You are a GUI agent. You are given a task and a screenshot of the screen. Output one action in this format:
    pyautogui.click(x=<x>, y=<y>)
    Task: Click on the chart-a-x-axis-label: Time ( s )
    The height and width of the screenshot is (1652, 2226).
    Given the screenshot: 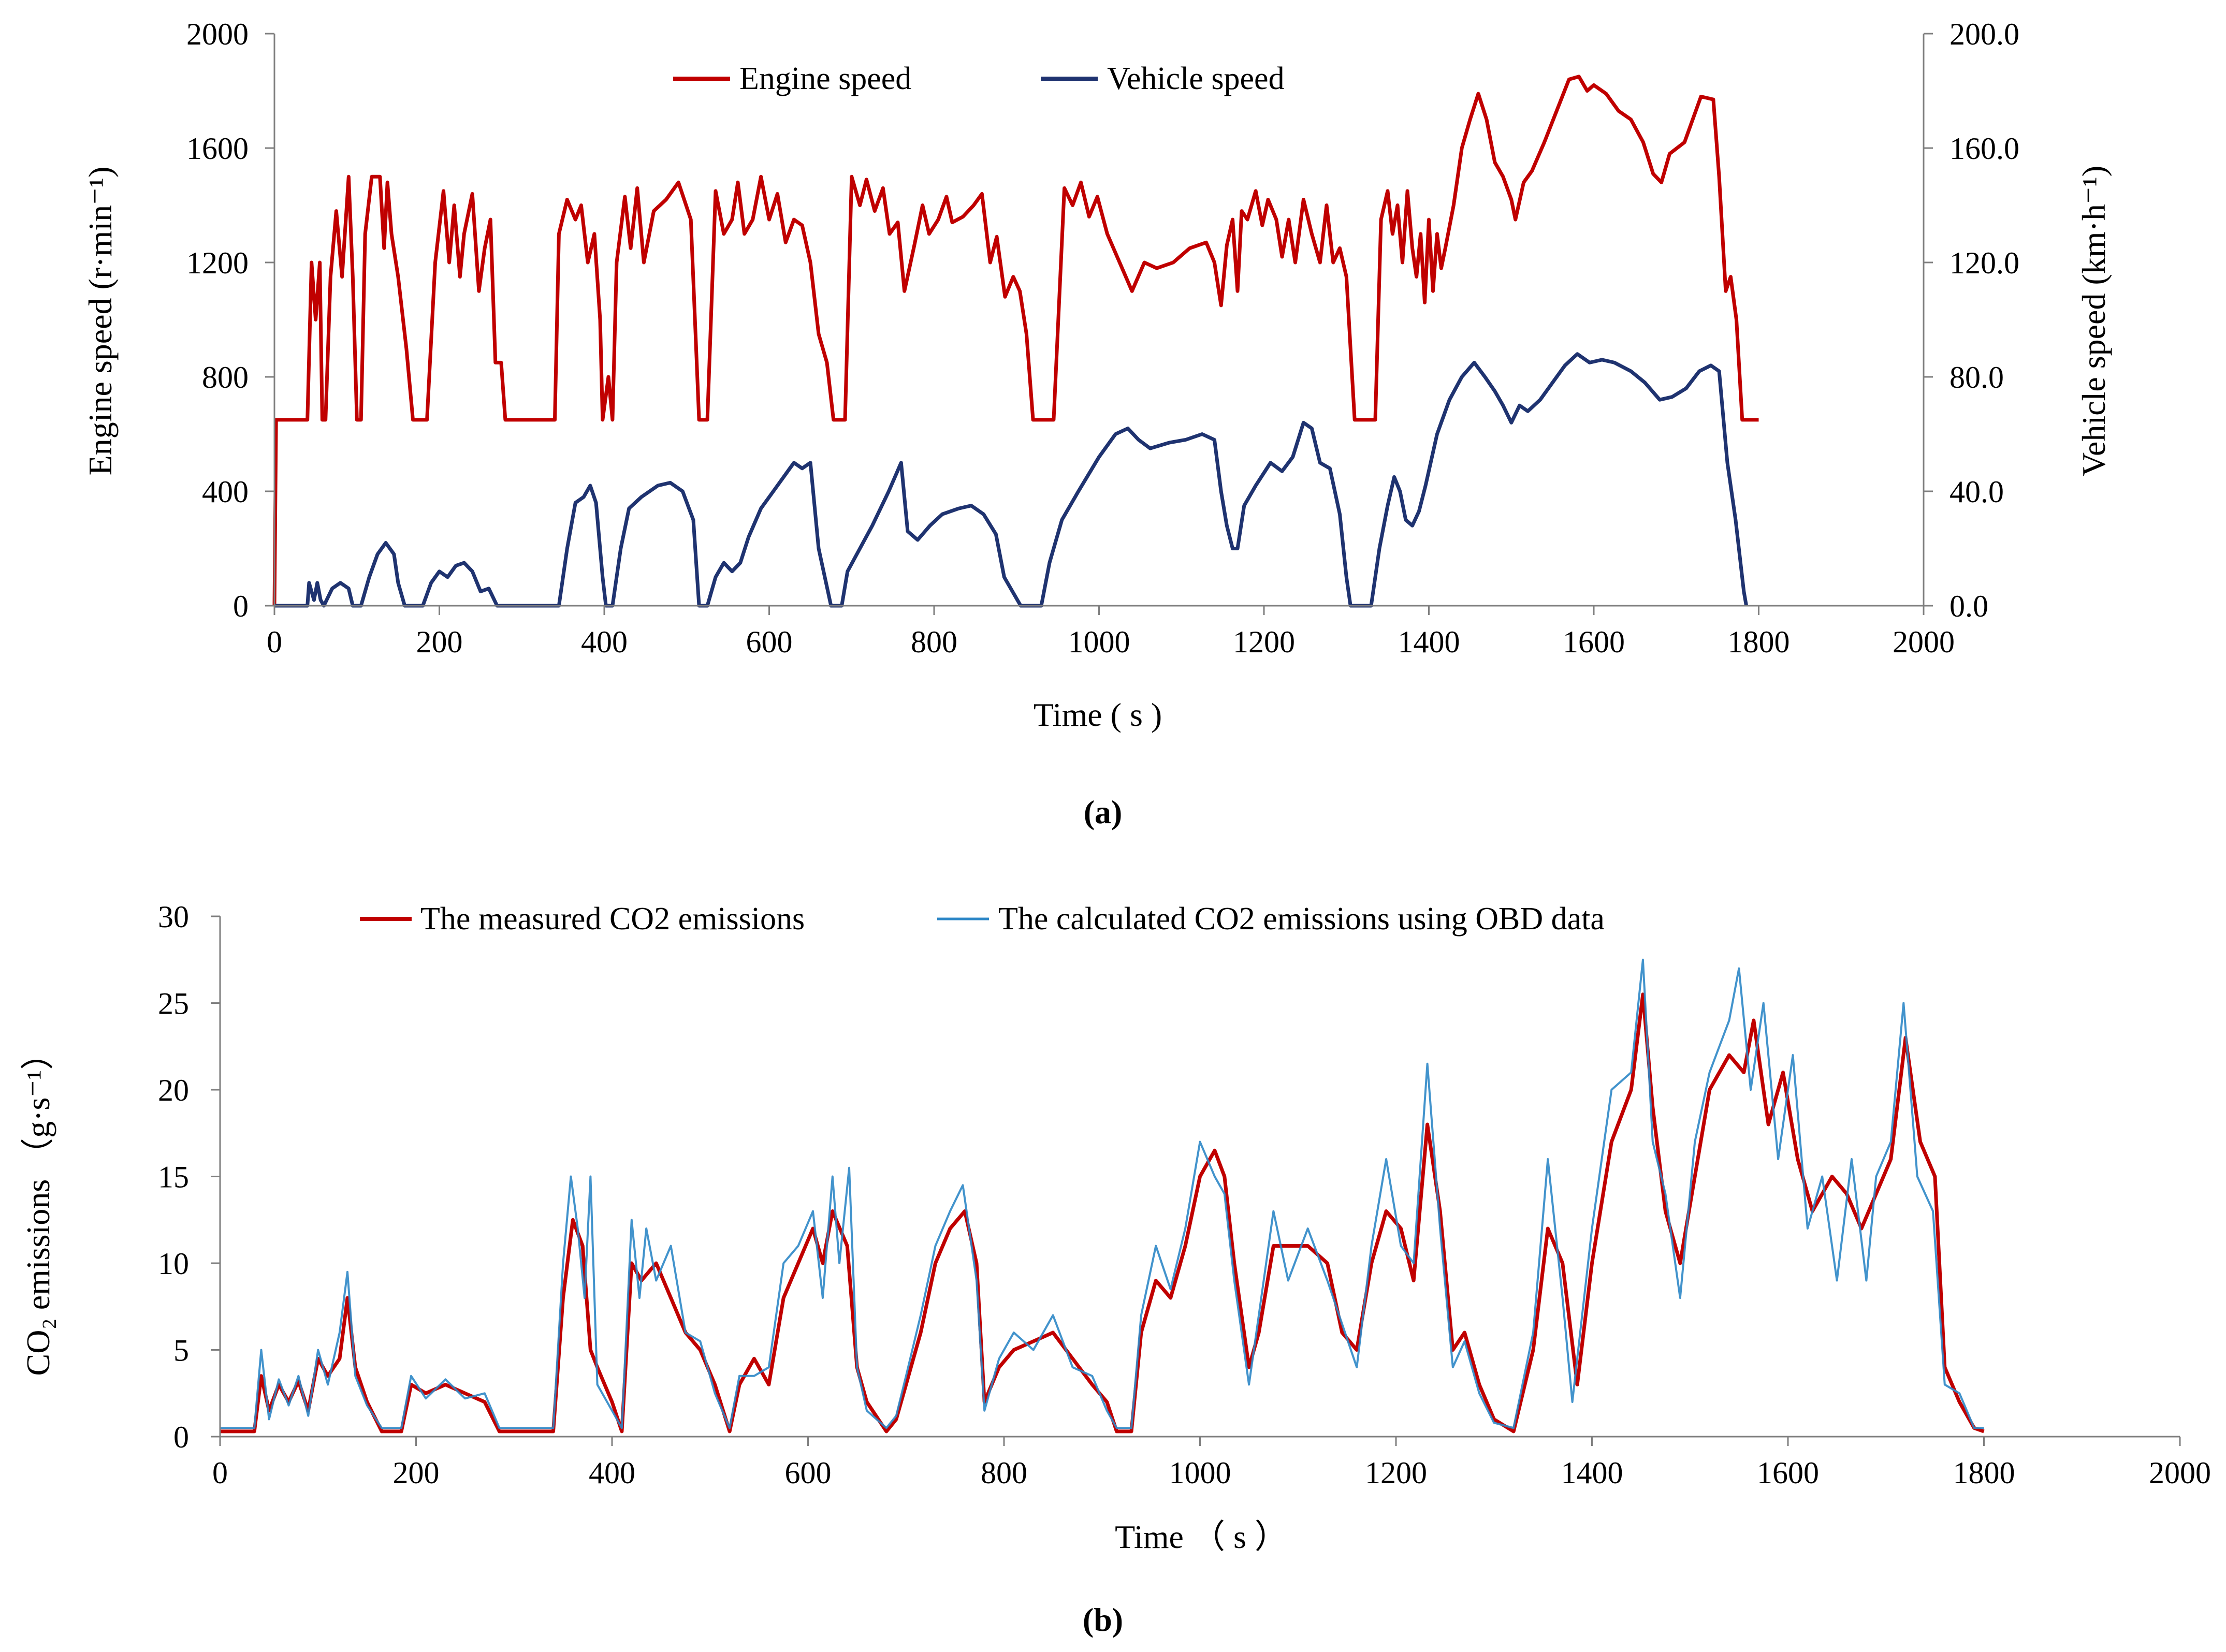 What is the action you would take?
    pyautogui.click(x=1098, y=714)
    